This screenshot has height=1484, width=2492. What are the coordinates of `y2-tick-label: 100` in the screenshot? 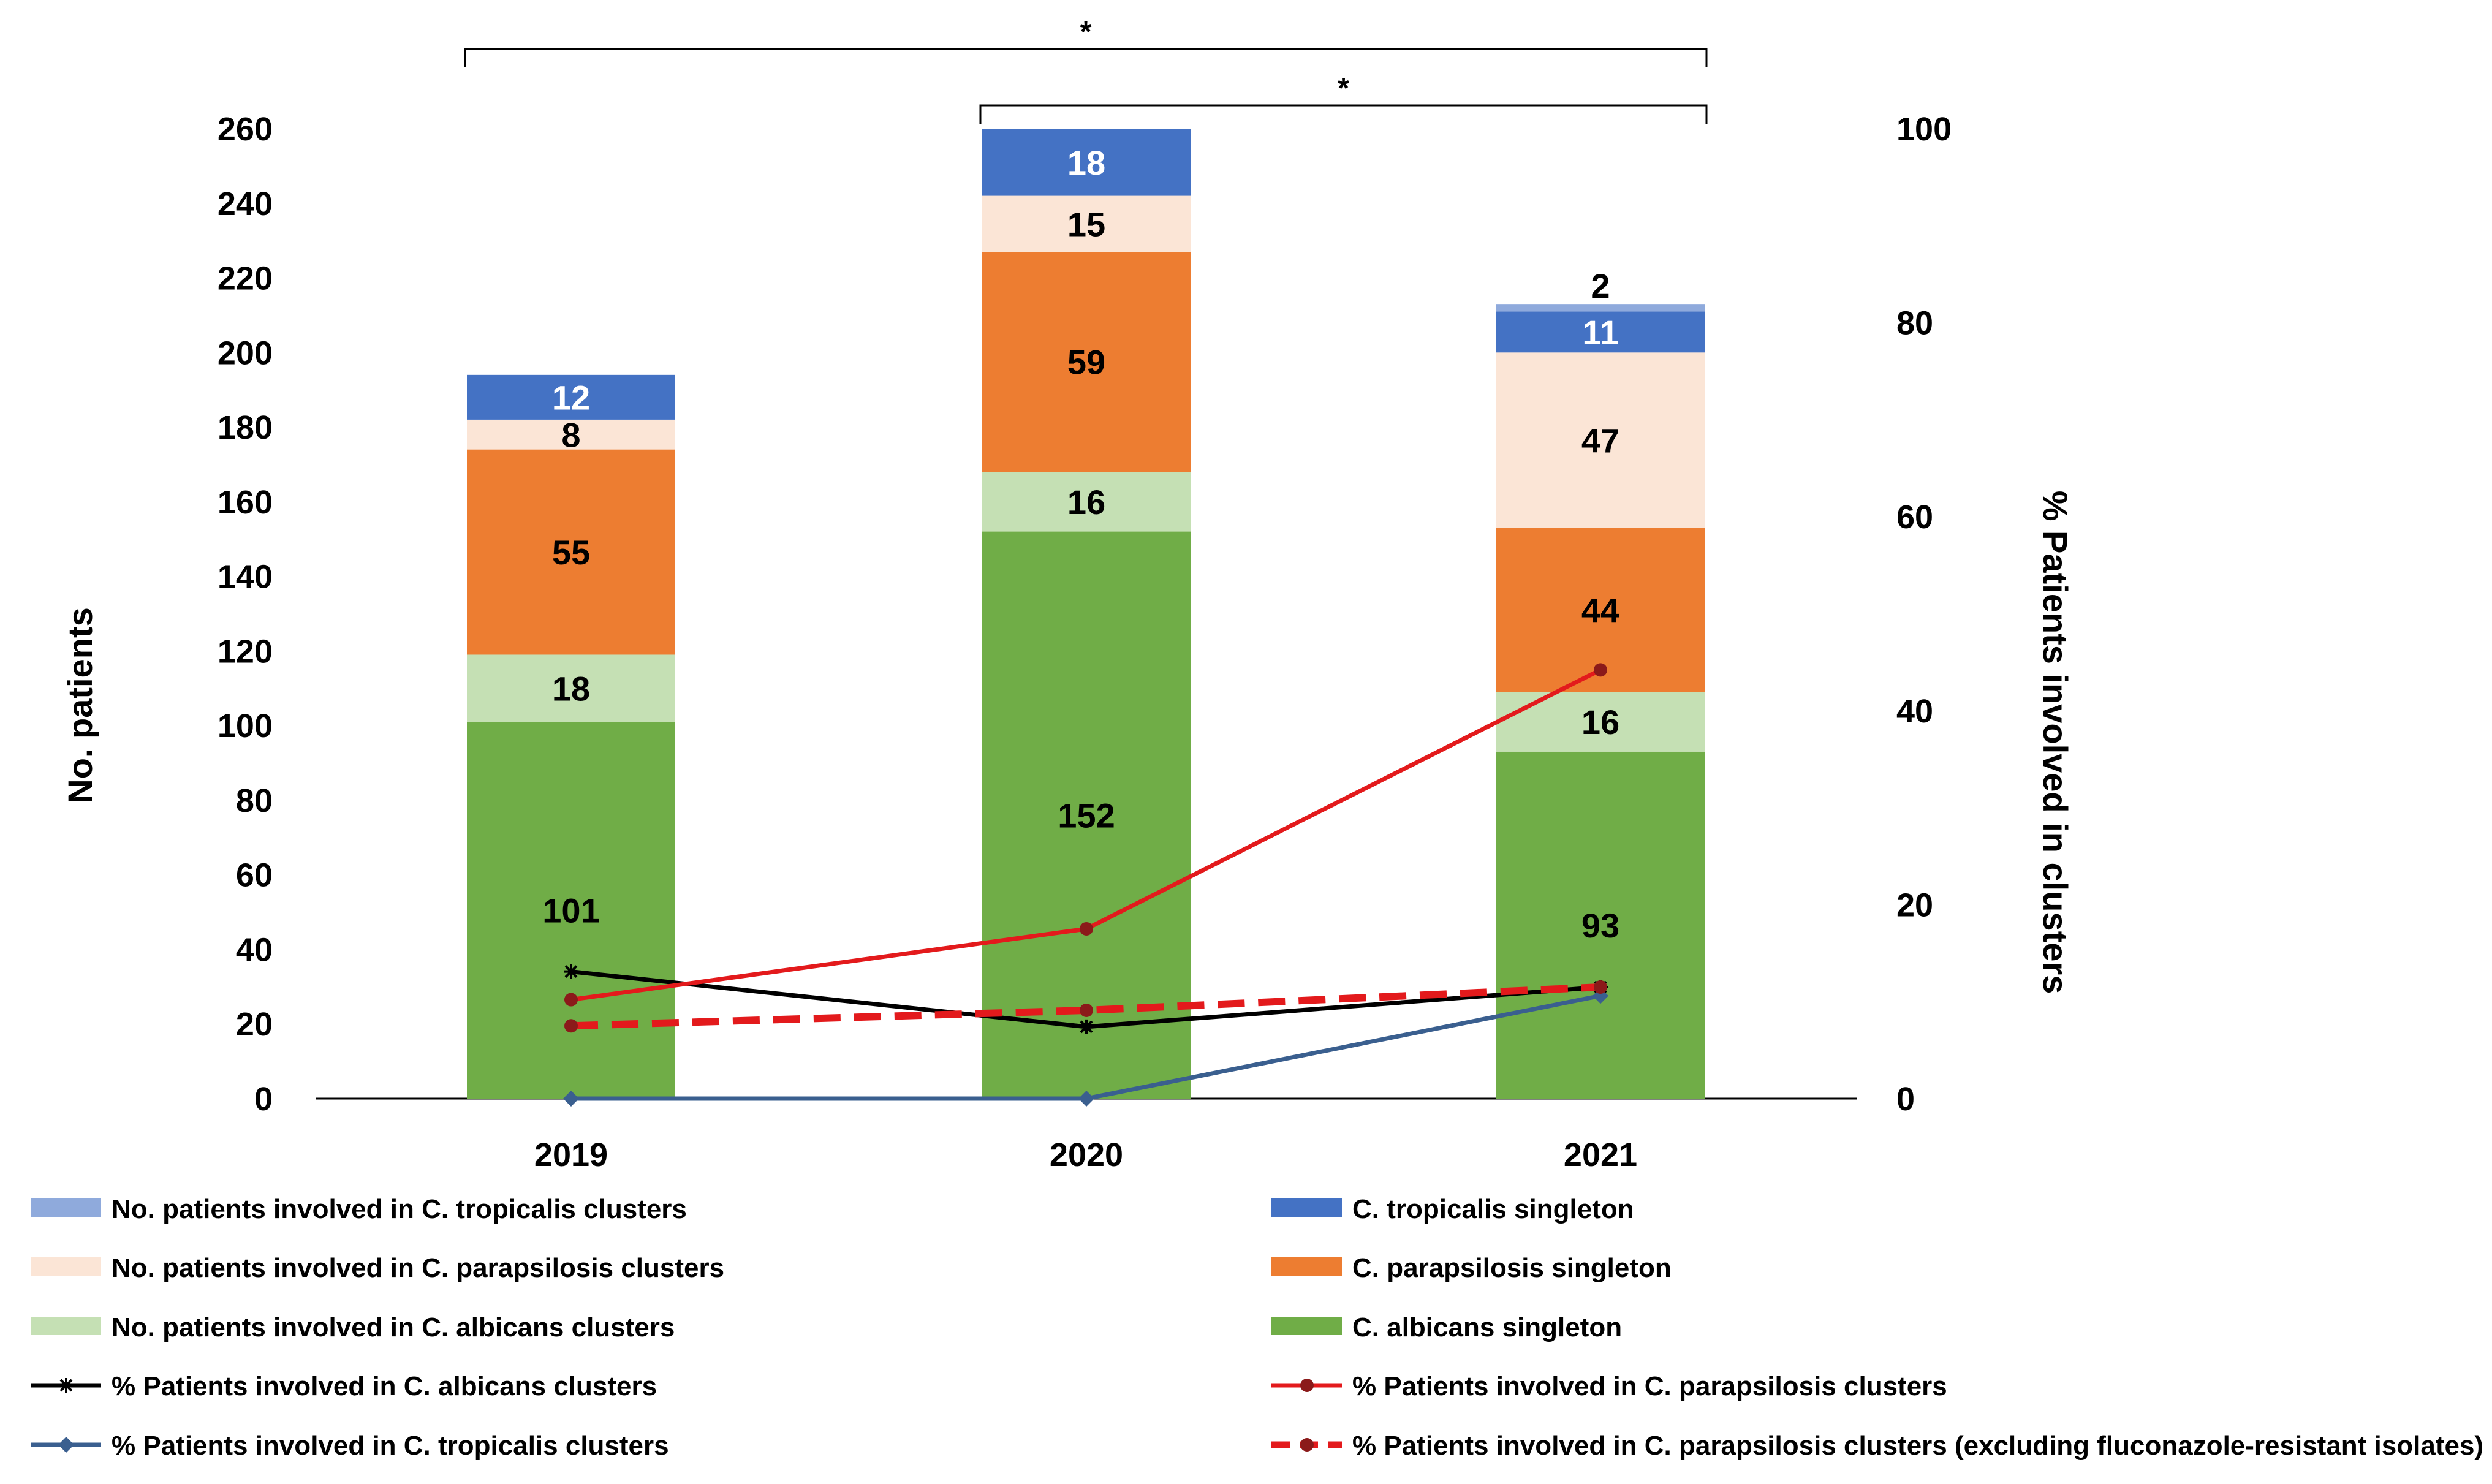 It's located at (1924, 129).